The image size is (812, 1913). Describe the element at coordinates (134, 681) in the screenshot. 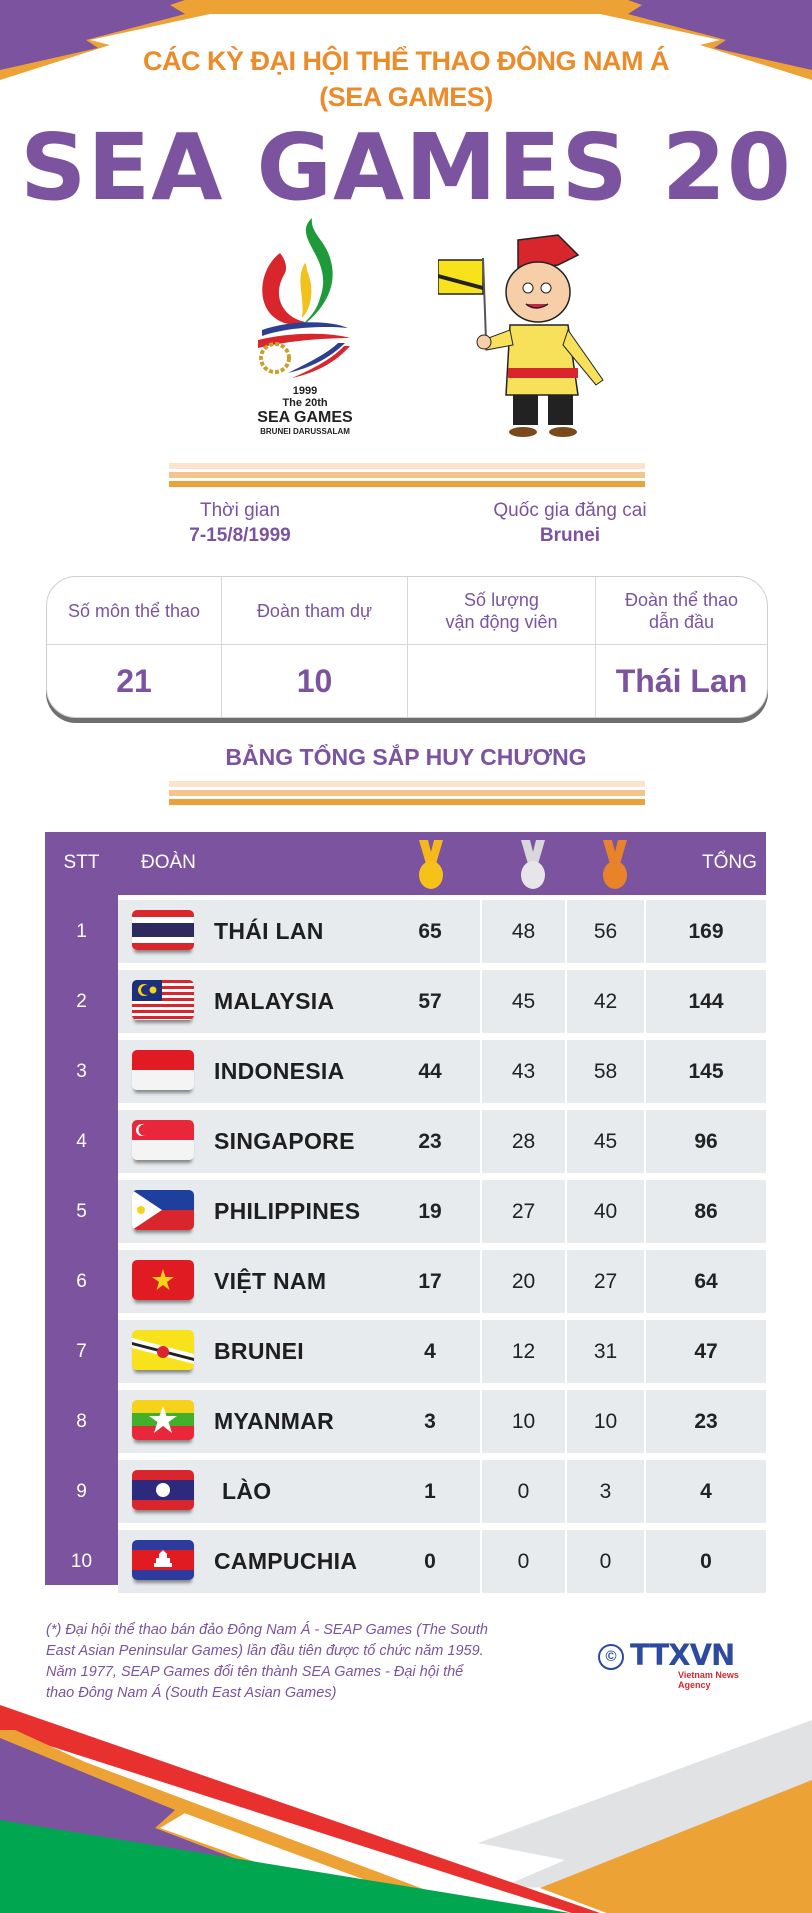

I see `summary-value-sports: 21` at that location.